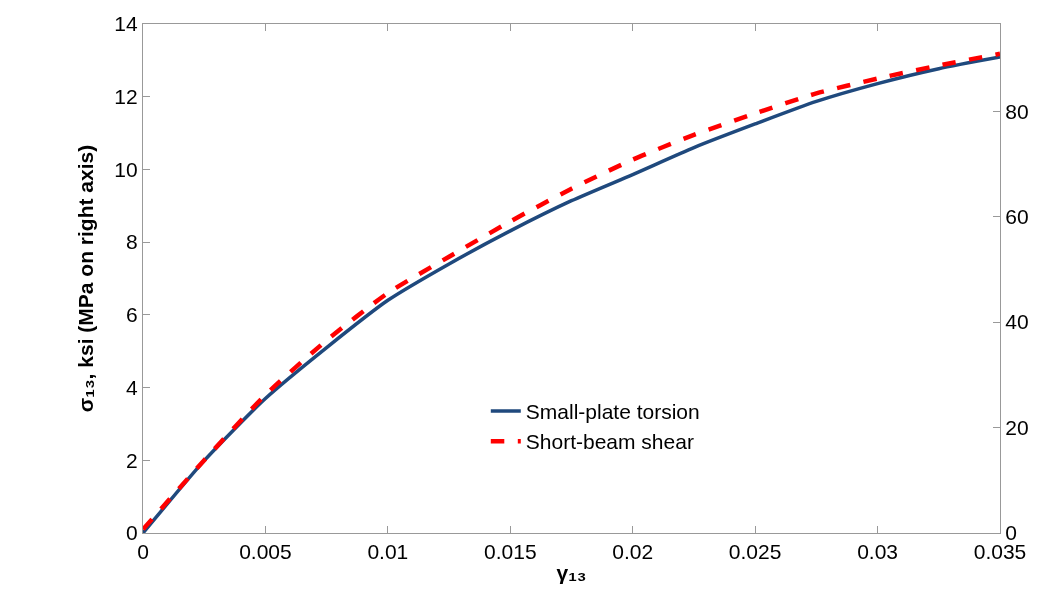  Describe the element at coordinates (1017, 322) in the screenshot. I see `y2-tick-label: 40` at that location.